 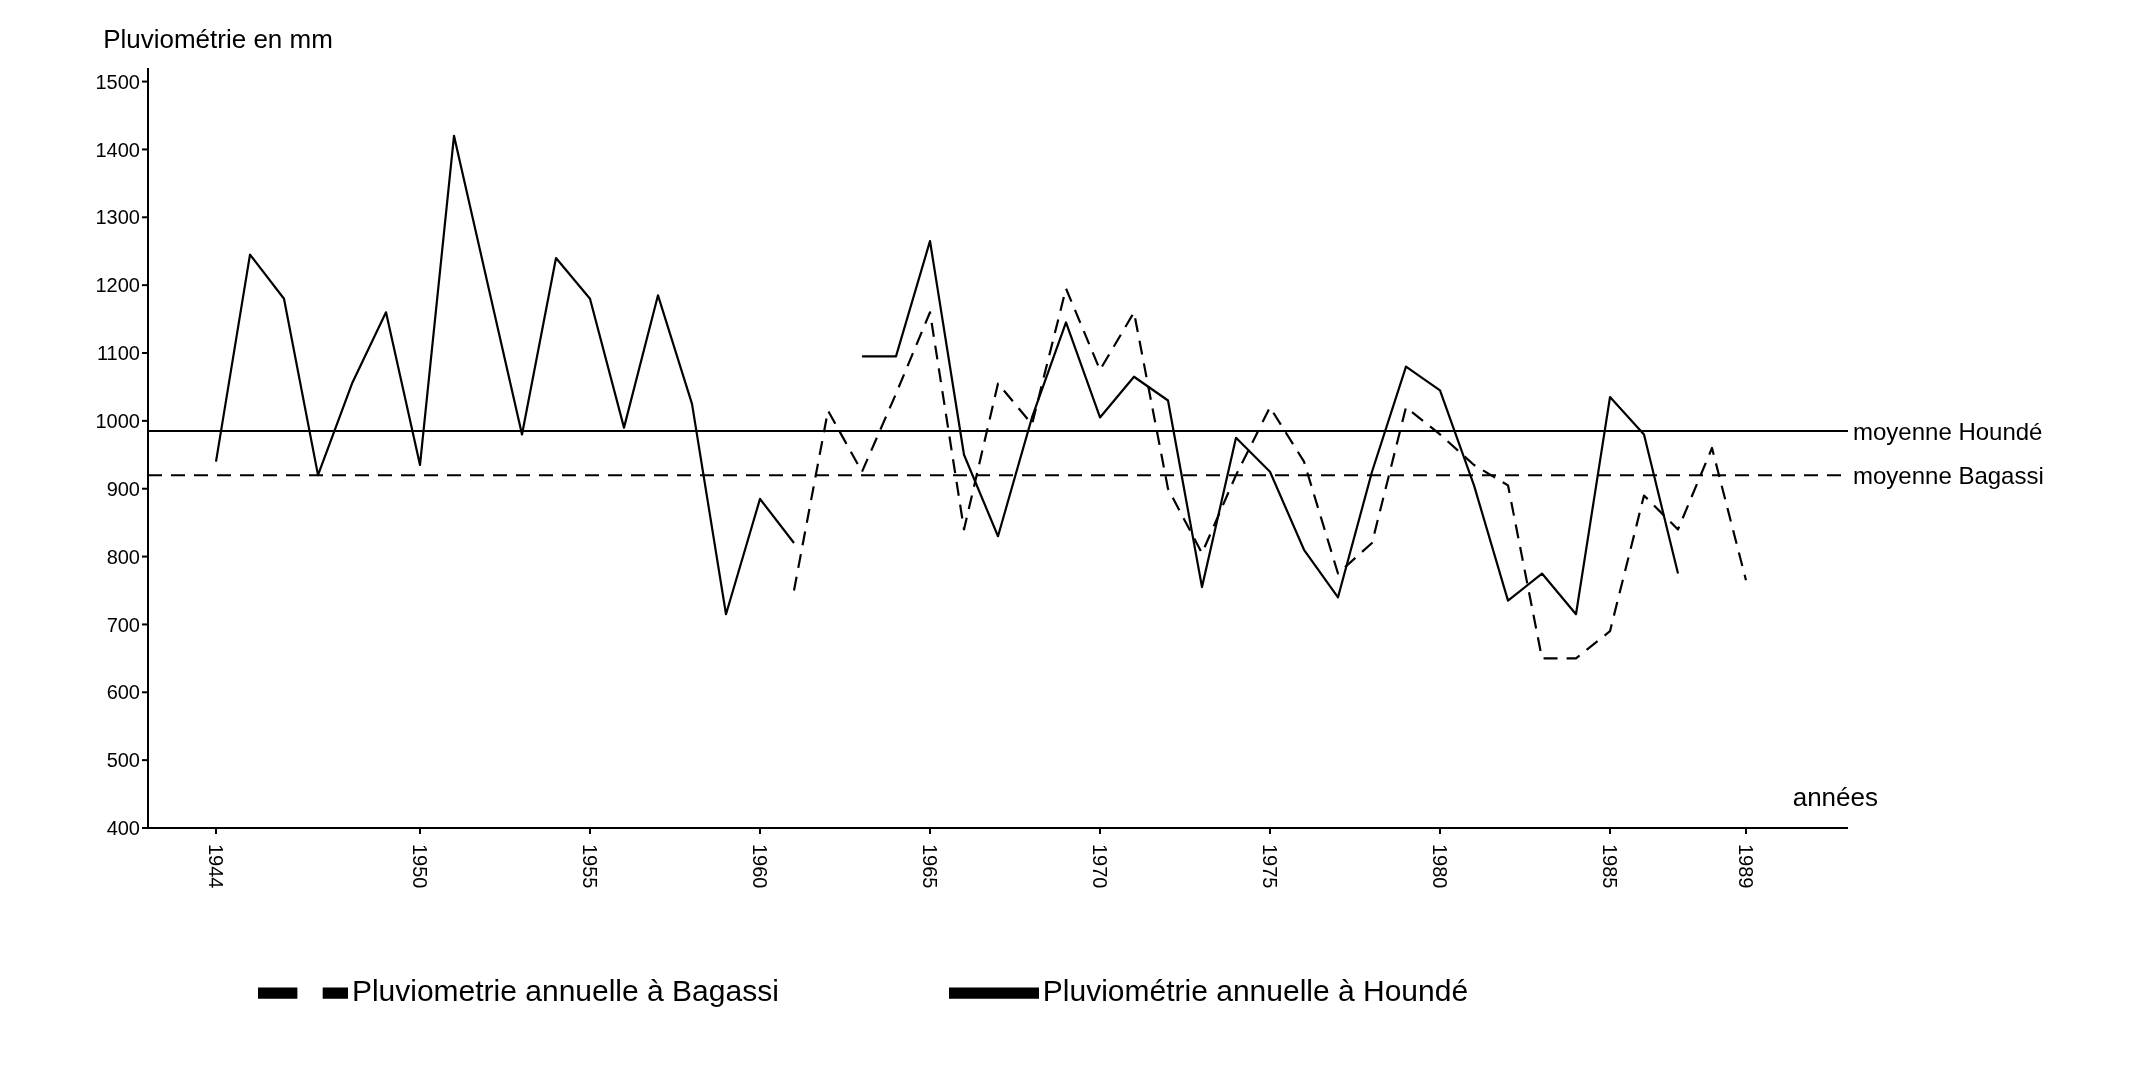 I want to click on x-tick-label: 1944, so click(x=216, y=866).